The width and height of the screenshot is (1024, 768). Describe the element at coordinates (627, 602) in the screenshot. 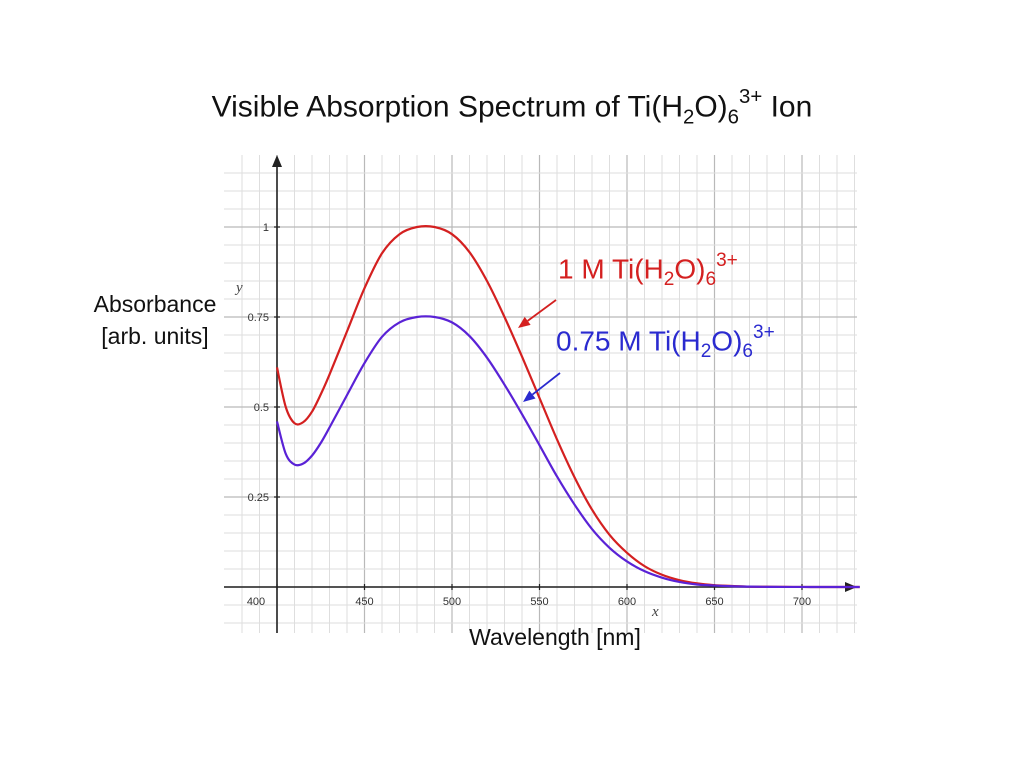

I see `x-tick-label: 600` at that location.